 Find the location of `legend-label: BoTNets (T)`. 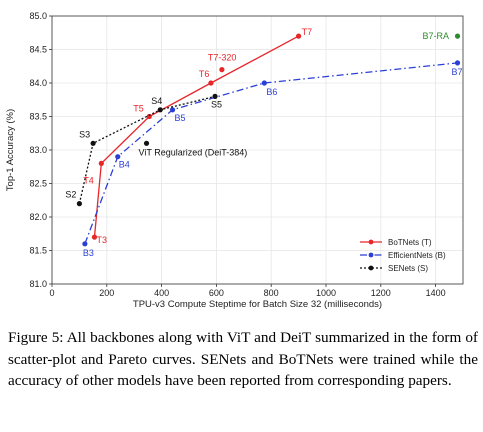

legend-label: BoTNets (T) is located at coordinates (410, 242).